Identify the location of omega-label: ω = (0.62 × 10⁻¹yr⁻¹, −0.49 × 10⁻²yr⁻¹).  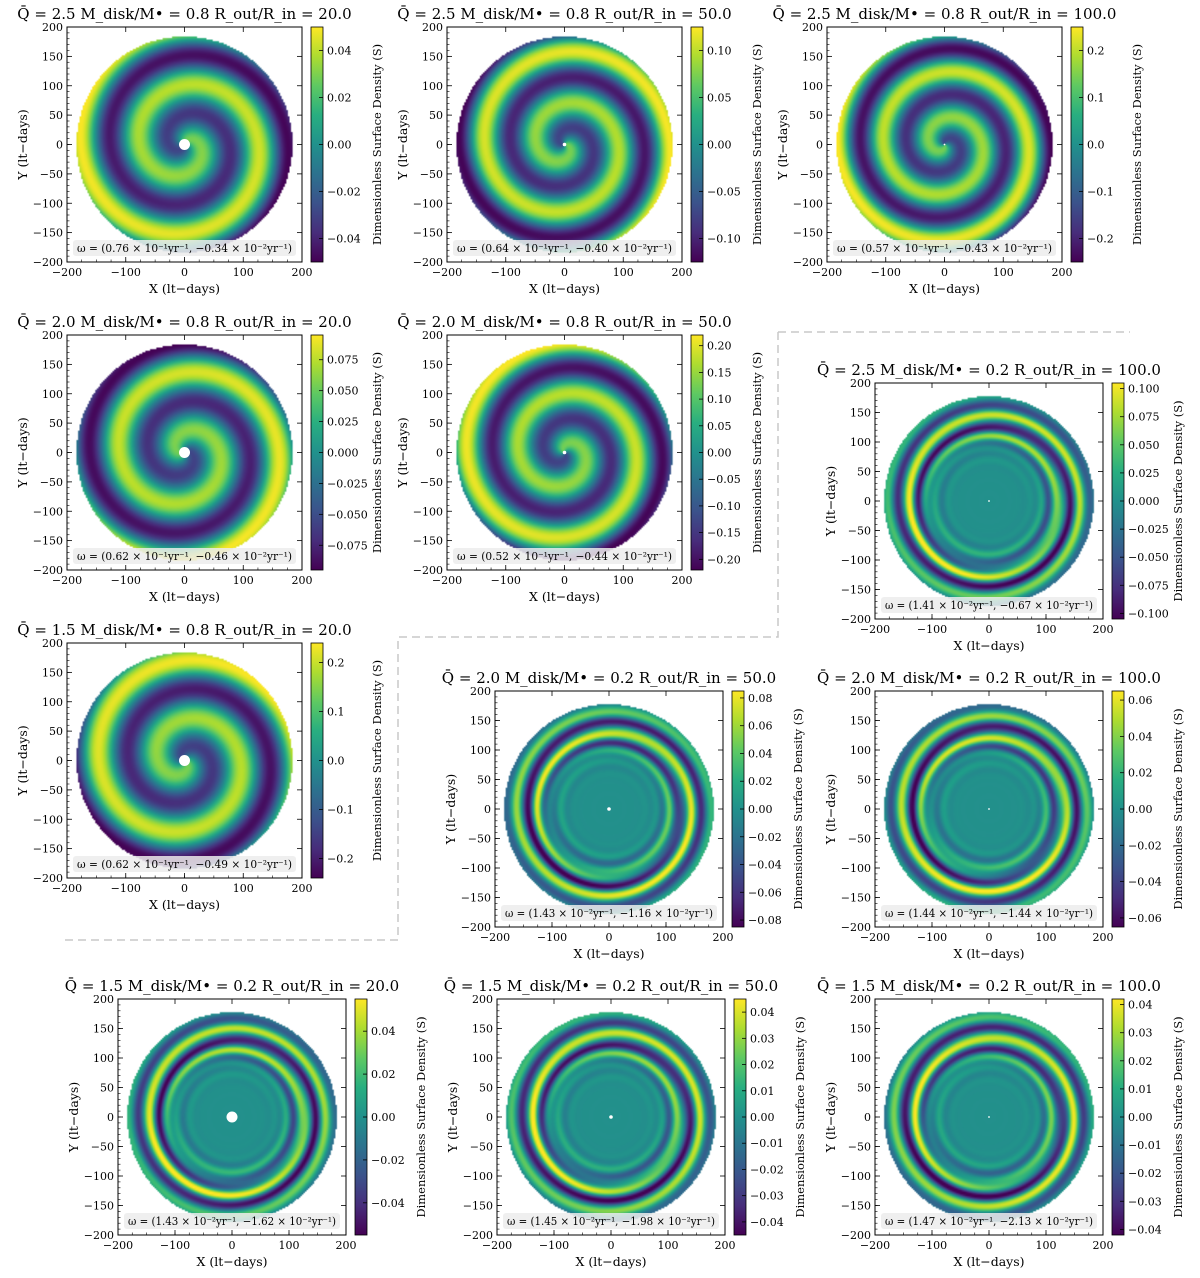
(184, 864).